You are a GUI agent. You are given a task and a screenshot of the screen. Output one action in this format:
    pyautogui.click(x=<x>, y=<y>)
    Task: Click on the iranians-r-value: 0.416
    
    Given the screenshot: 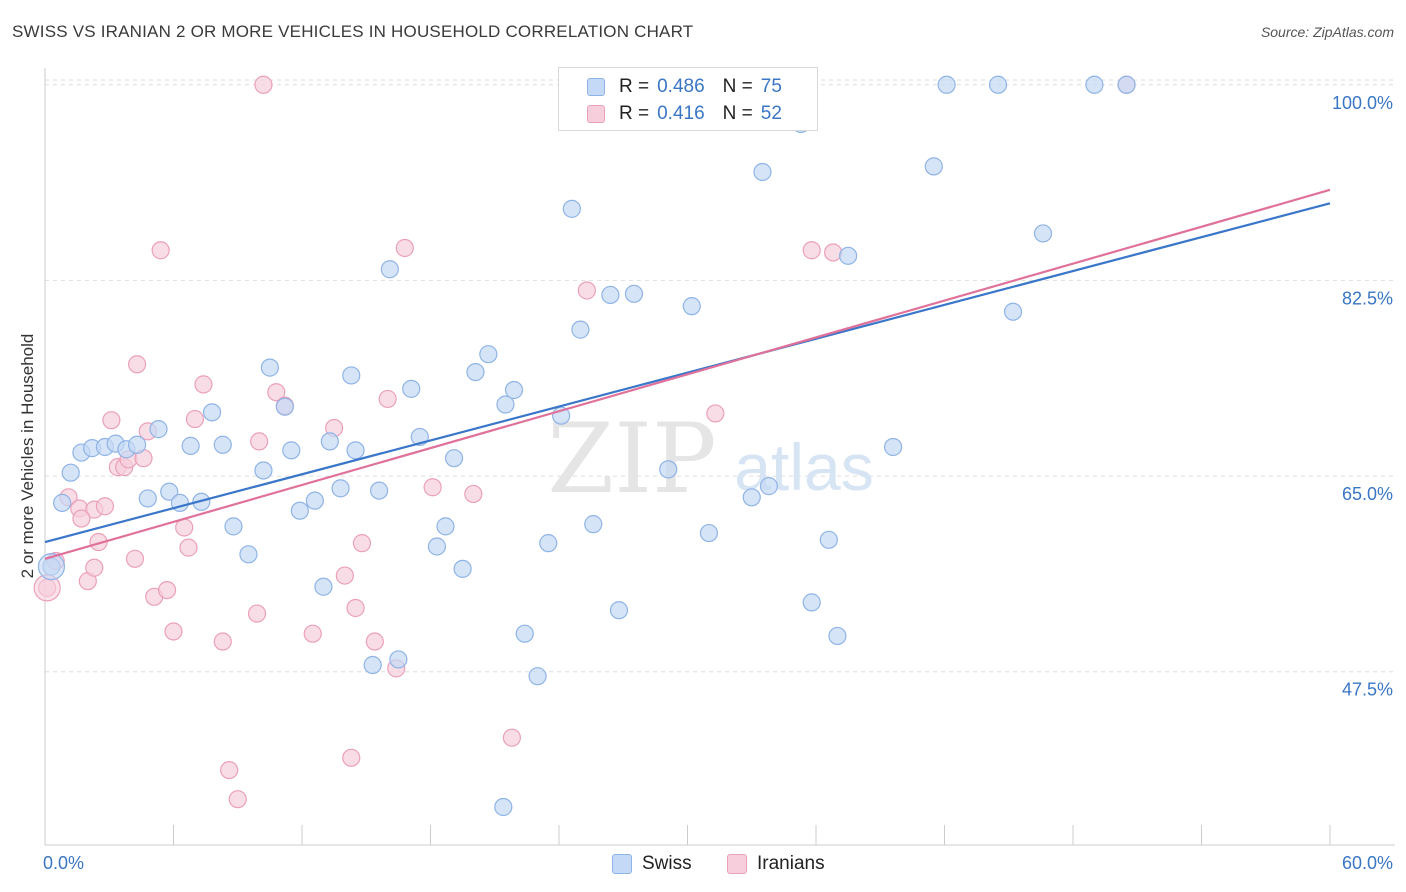 What is the action you would take?
    pyautogui.click(x=681, y=113)
    